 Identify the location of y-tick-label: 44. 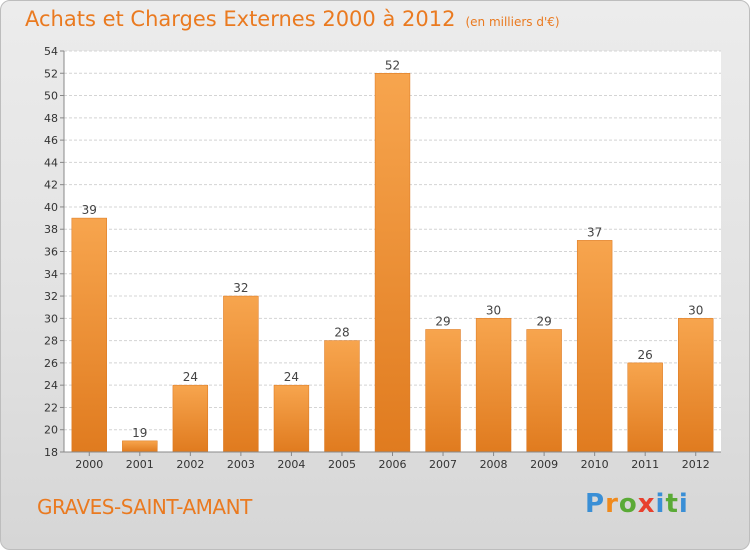
(51, 162).